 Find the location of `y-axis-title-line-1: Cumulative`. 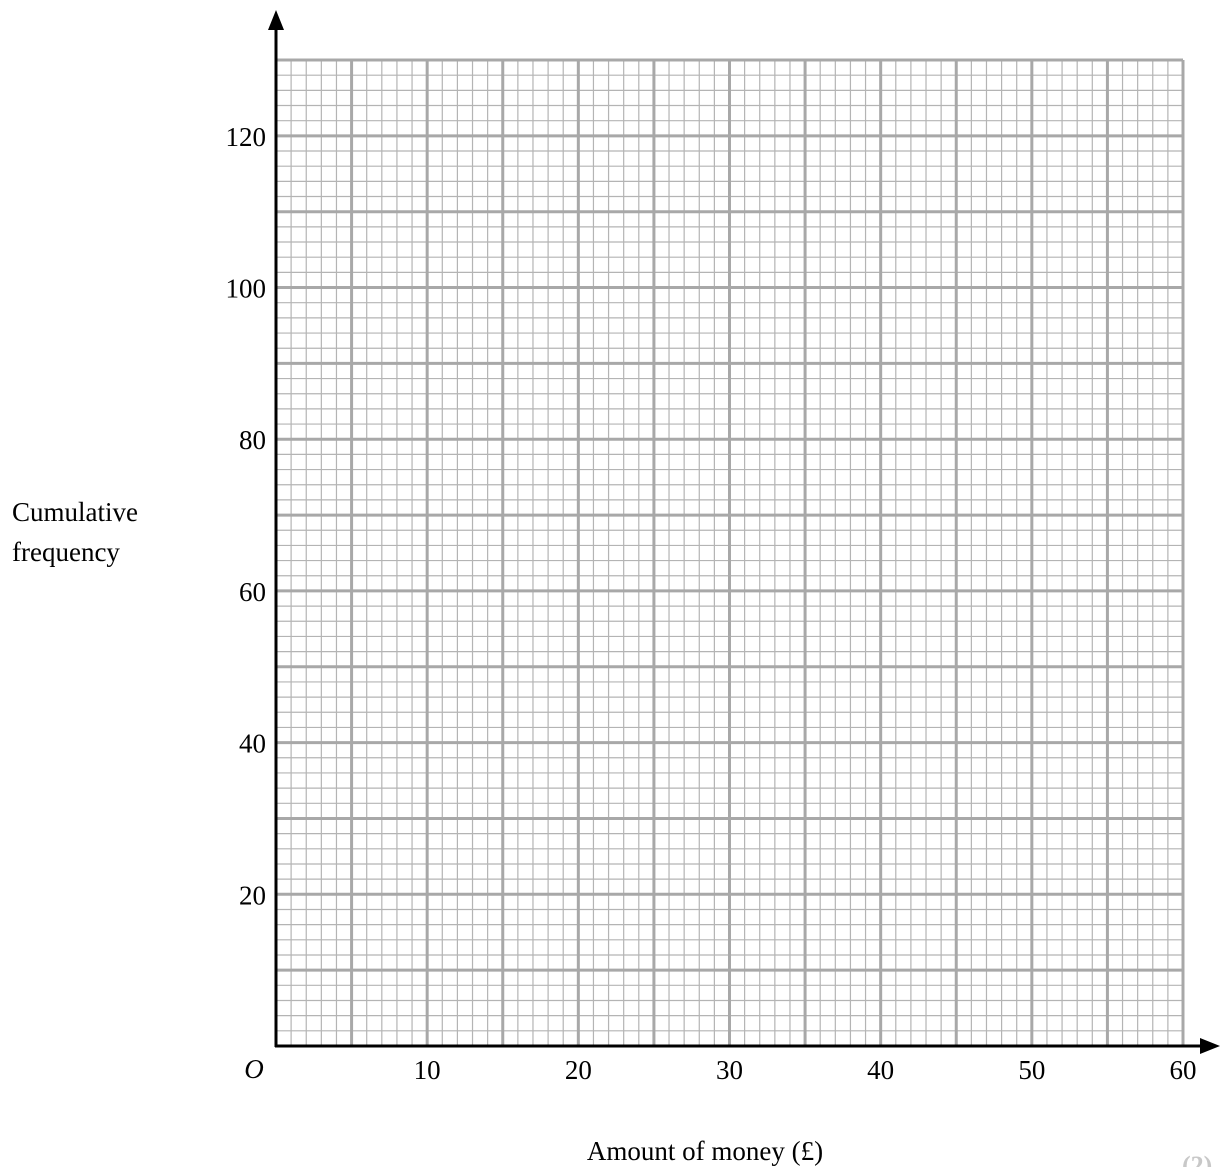

y-axis-title-line-1: Cumulative is located at coordinates (75, 512).